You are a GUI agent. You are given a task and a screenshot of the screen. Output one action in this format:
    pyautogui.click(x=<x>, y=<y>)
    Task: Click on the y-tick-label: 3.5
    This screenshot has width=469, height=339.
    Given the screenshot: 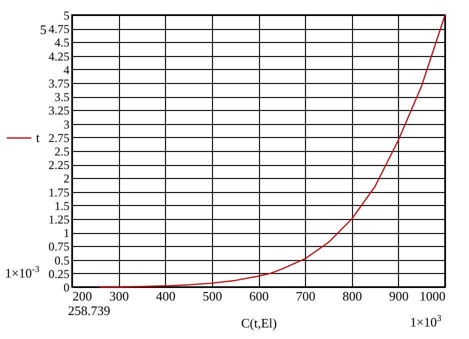 What is the action you would take?
    pyautogui.click(x=62, y=97)
    